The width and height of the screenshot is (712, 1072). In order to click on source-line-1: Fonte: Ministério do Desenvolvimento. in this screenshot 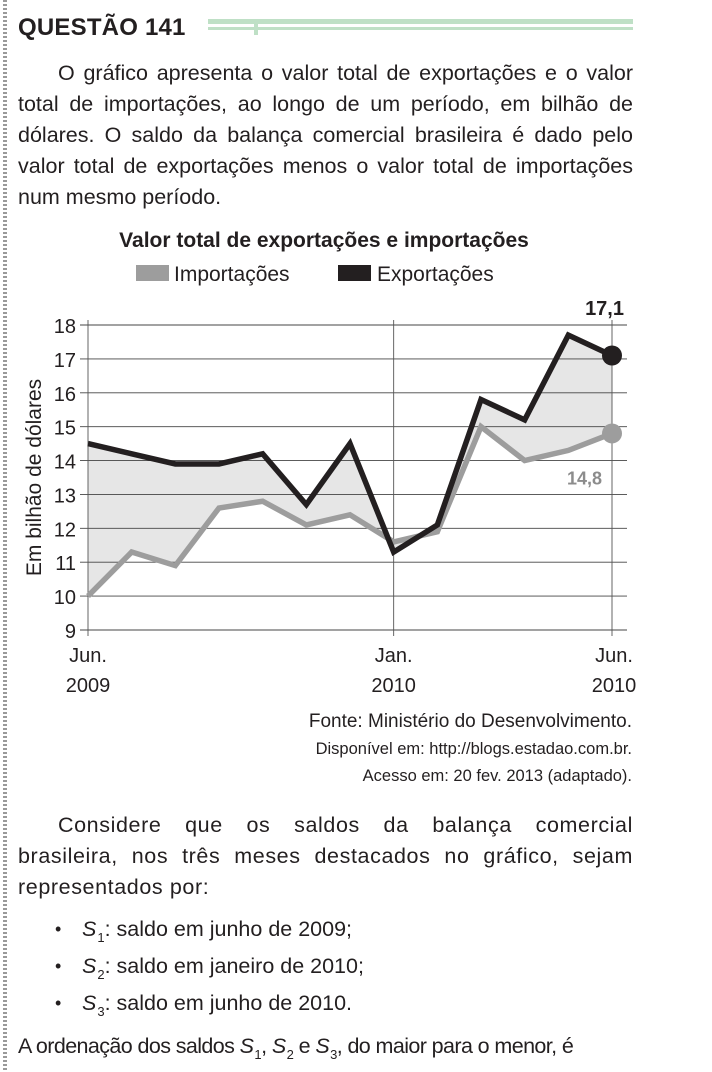, I will do `click(470, 721)`.